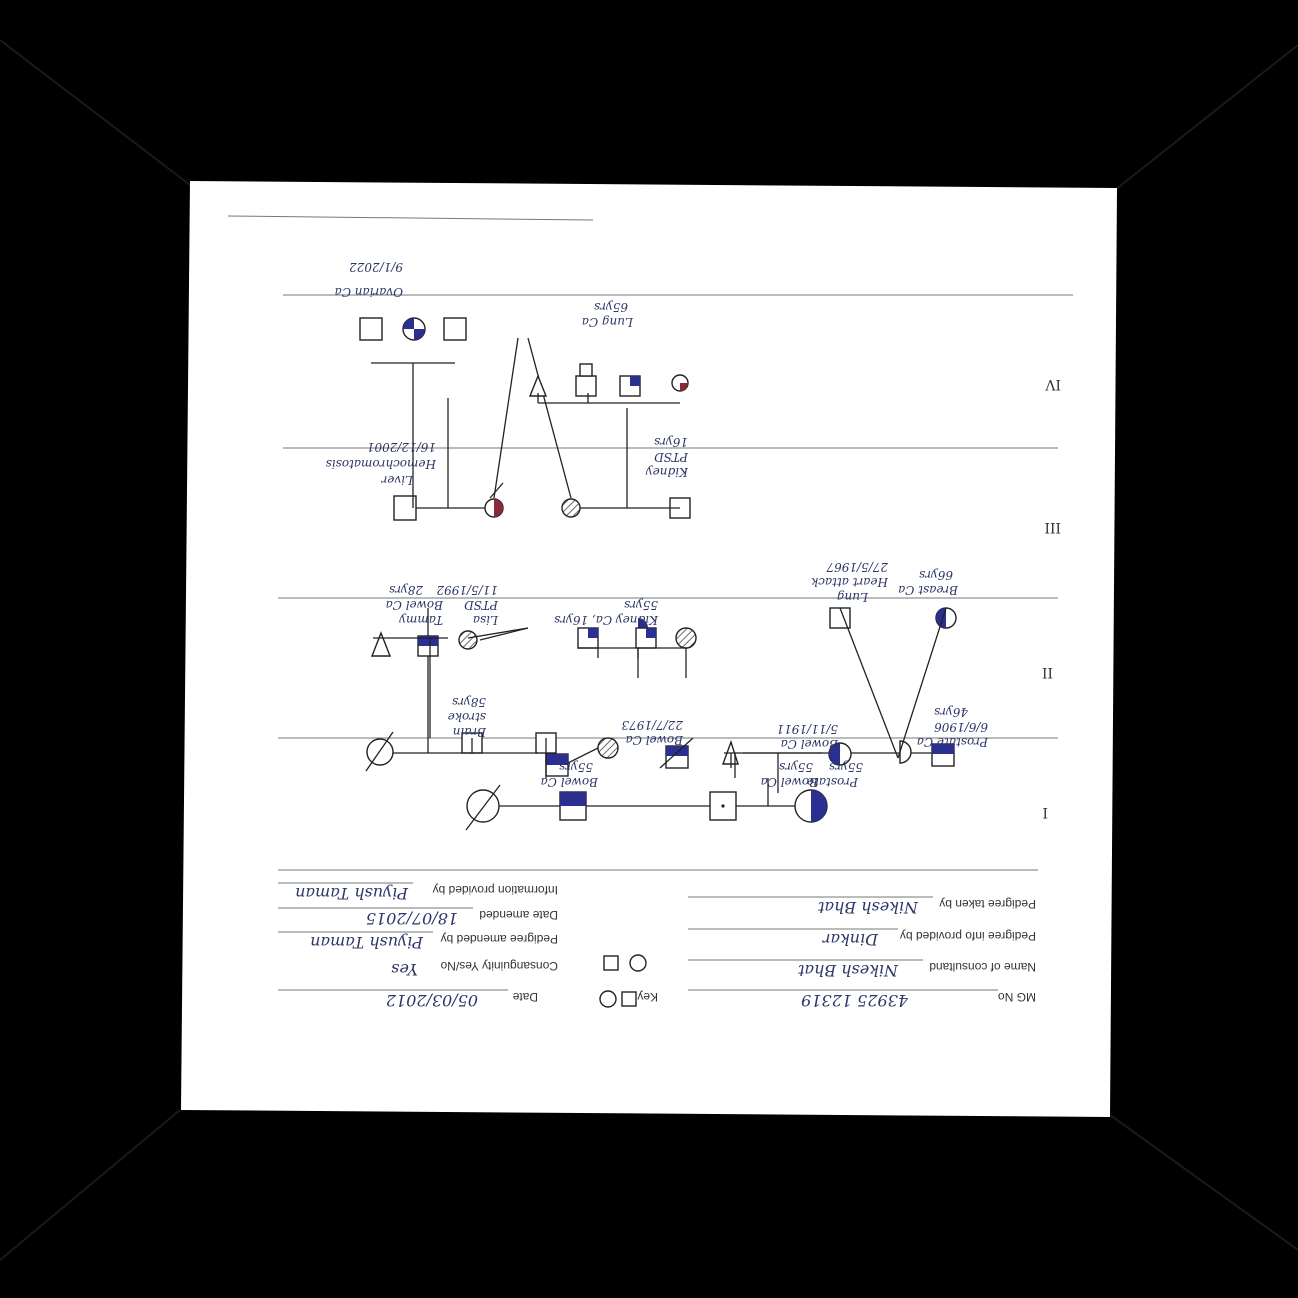 The height and width of the screenshot is (1298, 1298). I want to click on generation-label-2: II, so click(1047, 672).